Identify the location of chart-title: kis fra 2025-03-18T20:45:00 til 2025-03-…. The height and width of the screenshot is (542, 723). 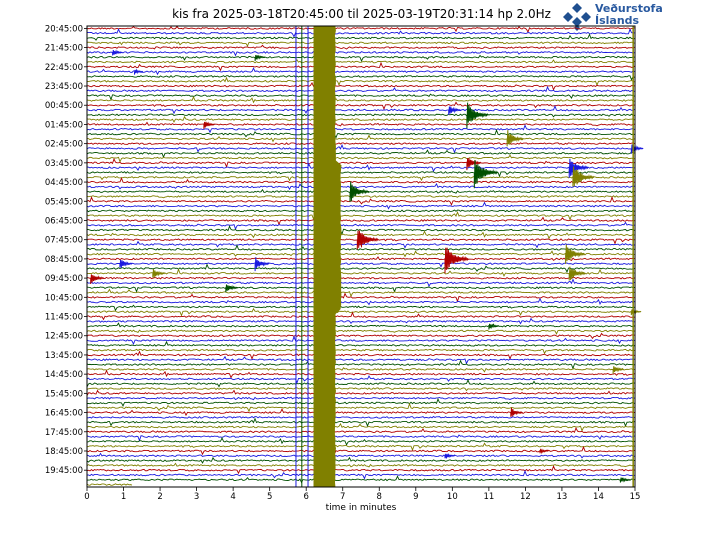
(361, 14).